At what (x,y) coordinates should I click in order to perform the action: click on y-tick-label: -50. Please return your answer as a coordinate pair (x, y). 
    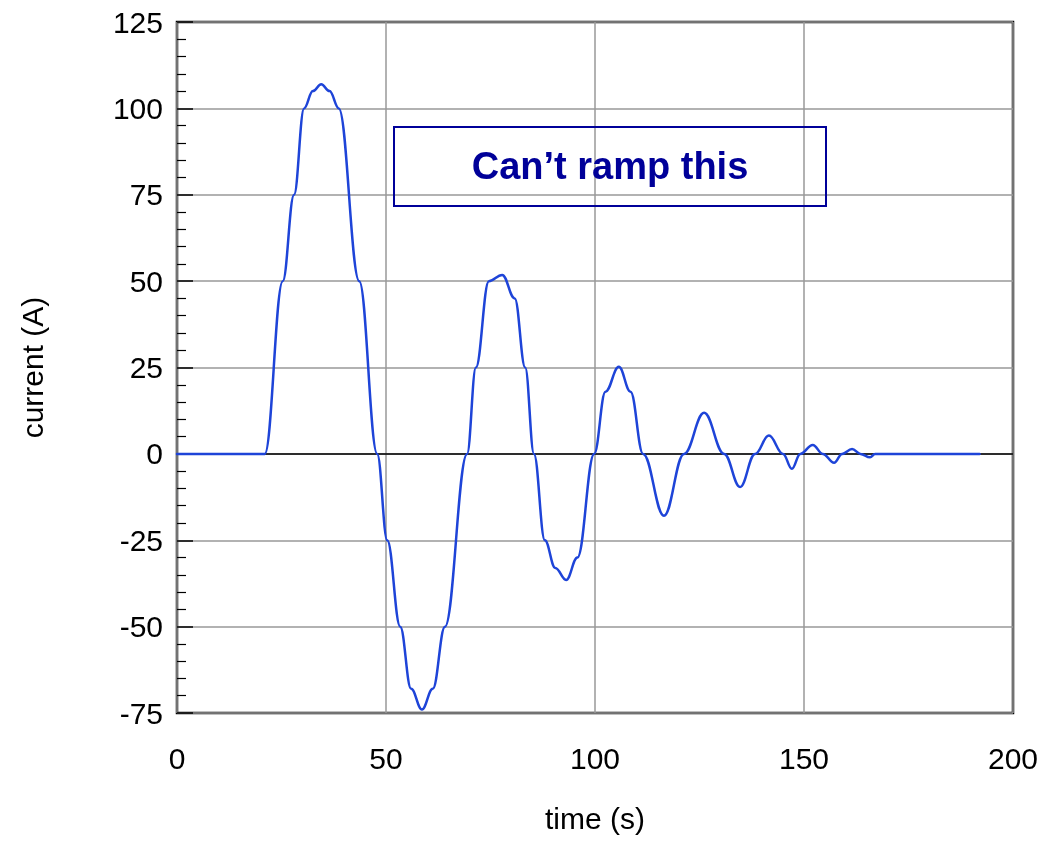
    Looking at the image, I should click on (141, 627).